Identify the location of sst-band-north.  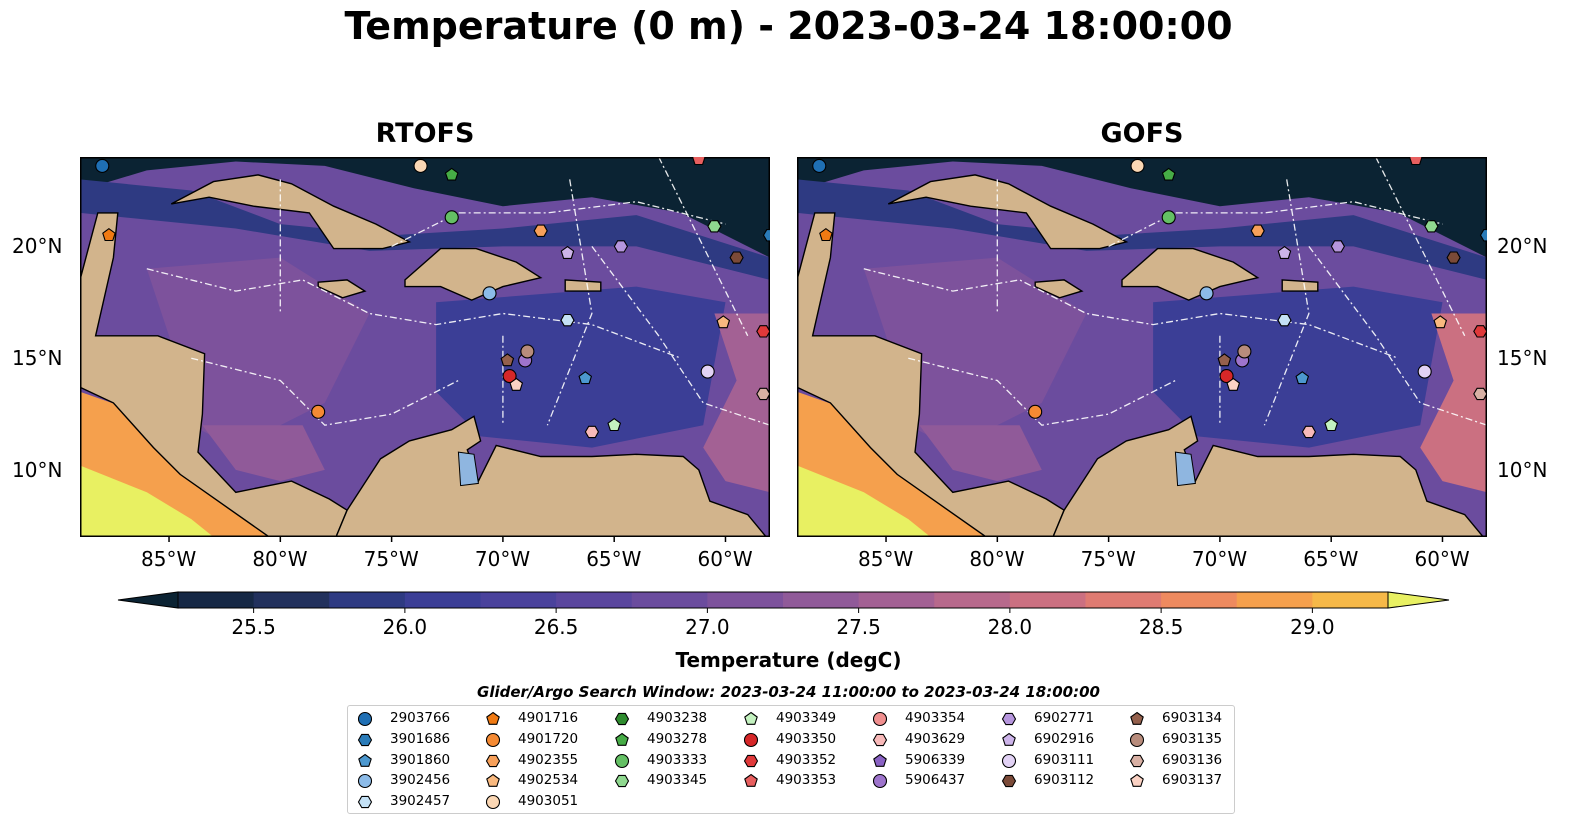
(425, 229).